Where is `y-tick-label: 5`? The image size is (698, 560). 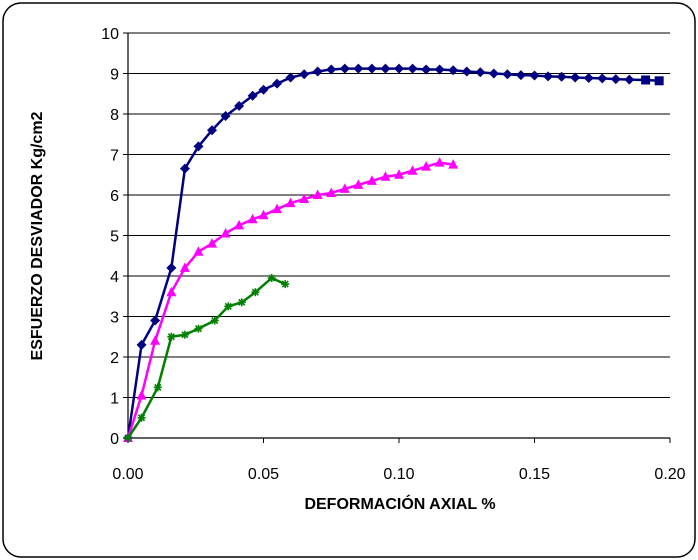 y-tick-label: 5 is located at coordinates (114, 237).